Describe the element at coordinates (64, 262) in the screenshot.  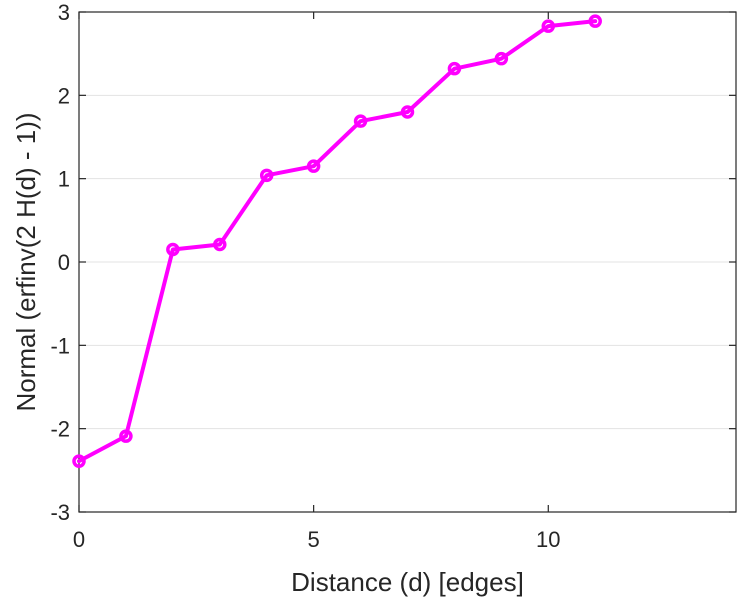
I see `y-tick-label: 0` at that location.